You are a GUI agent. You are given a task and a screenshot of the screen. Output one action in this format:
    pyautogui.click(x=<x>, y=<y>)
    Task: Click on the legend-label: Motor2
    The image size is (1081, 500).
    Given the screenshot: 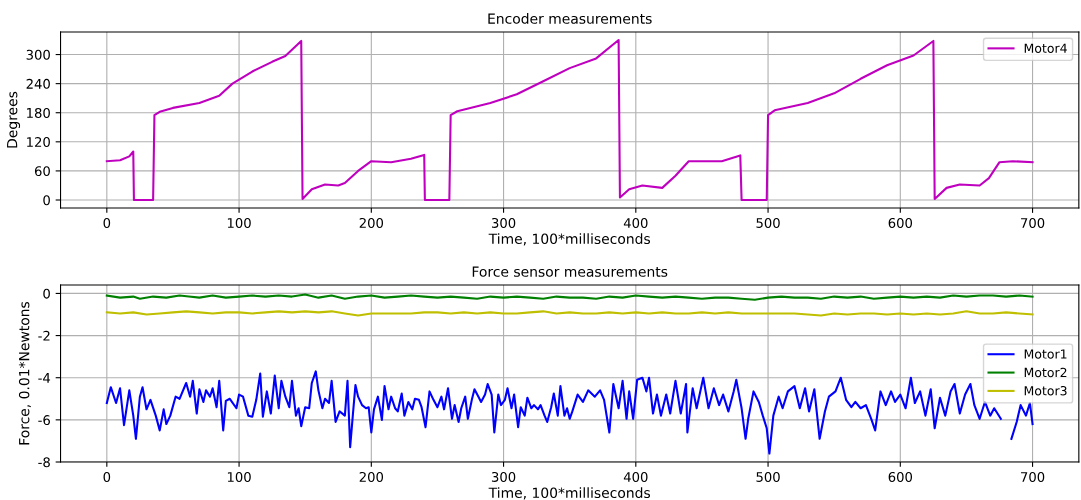 What is the action you would take?
    pyautogui.click(x=1045, y=372)
    